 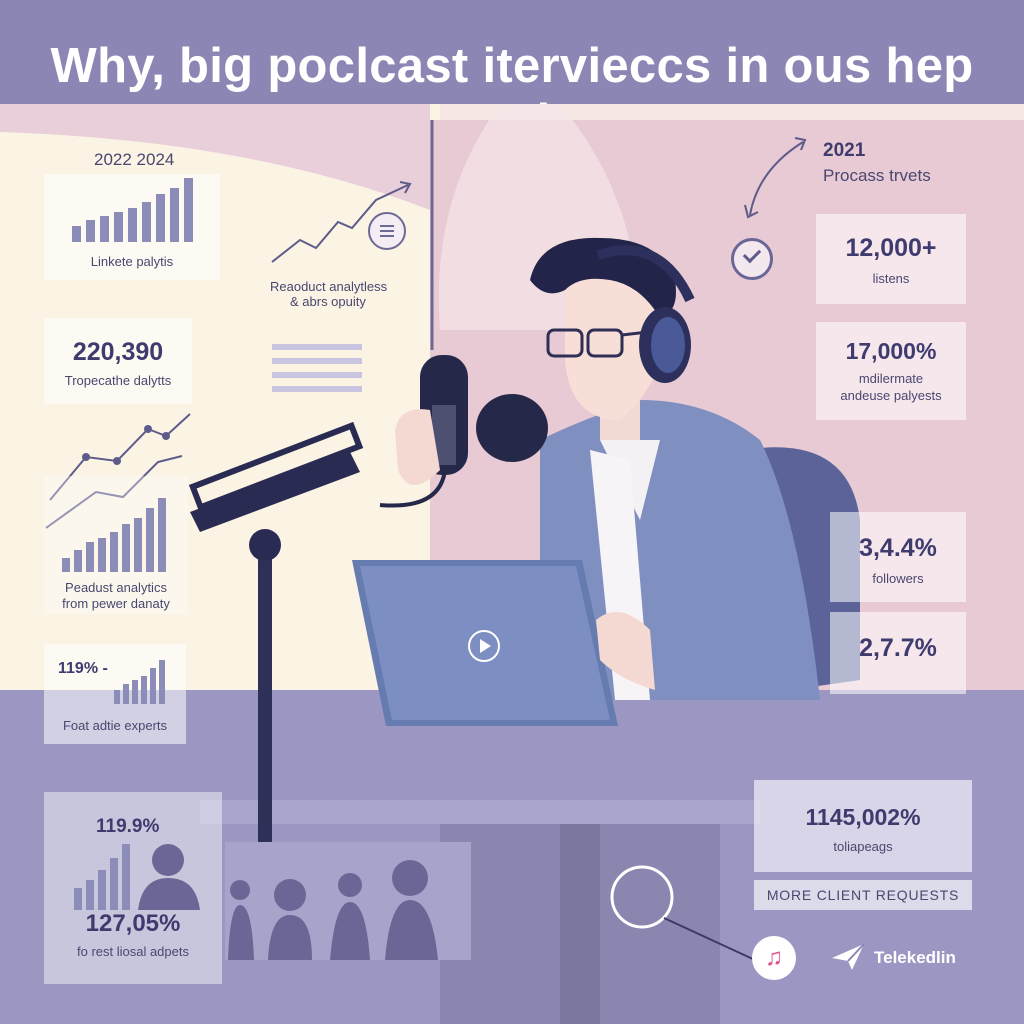 I want to click on years-label: 2022 2024, so click(x=134, y=159).